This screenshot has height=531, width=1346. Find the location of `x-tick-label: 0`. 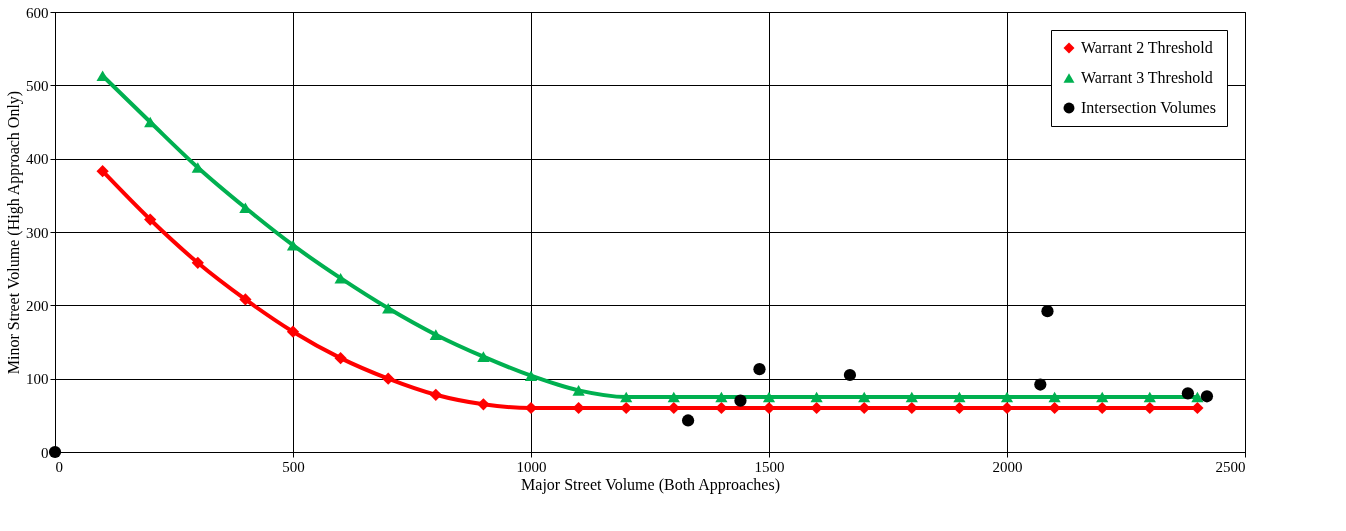

x-tick-label: 0 is located at coordinates (59, 466).